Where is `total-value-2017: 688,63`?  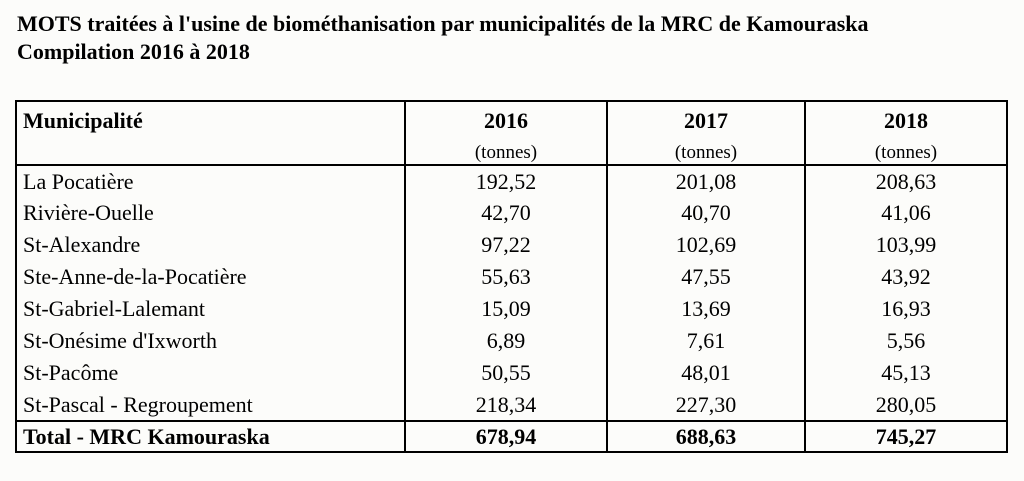
total-value-2017: 688,63 is located at coordinates (705, 436).